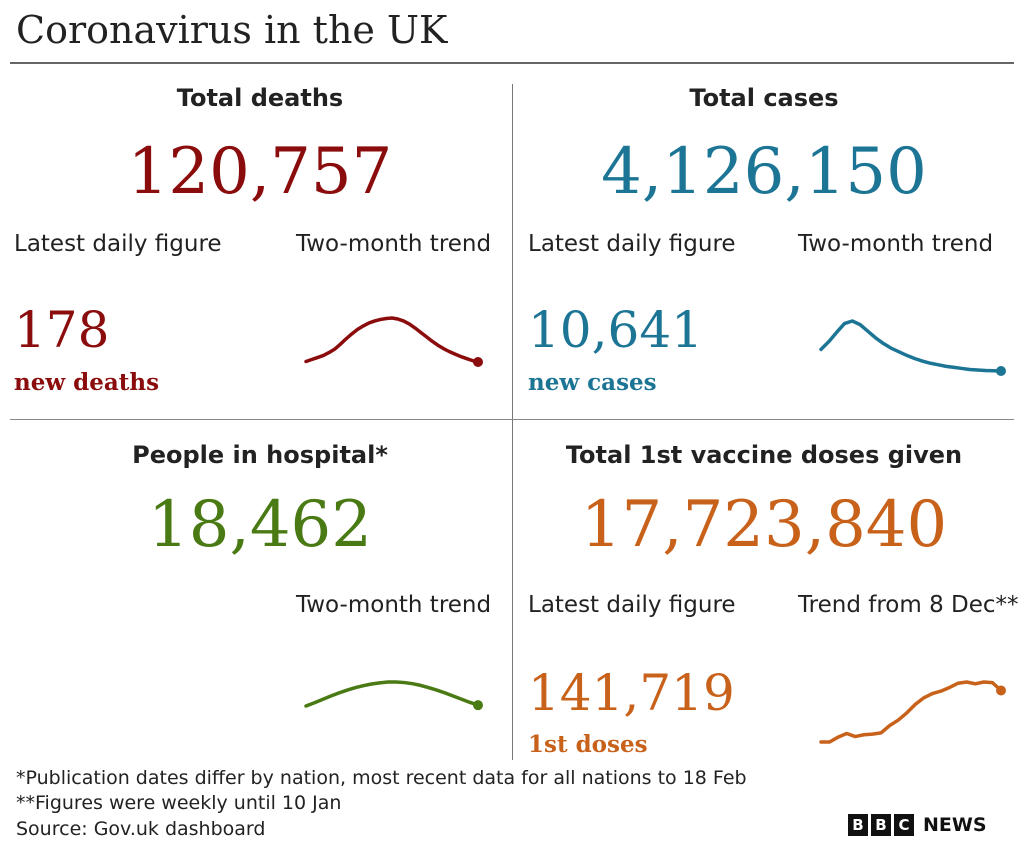 Image resolution: width=1024 pixels, height=848 pixels. What do you see at coordinates (764, 525) in the screenshot?
I see `vaccine-total: 17,723,840` at bounding box center [764, 525].